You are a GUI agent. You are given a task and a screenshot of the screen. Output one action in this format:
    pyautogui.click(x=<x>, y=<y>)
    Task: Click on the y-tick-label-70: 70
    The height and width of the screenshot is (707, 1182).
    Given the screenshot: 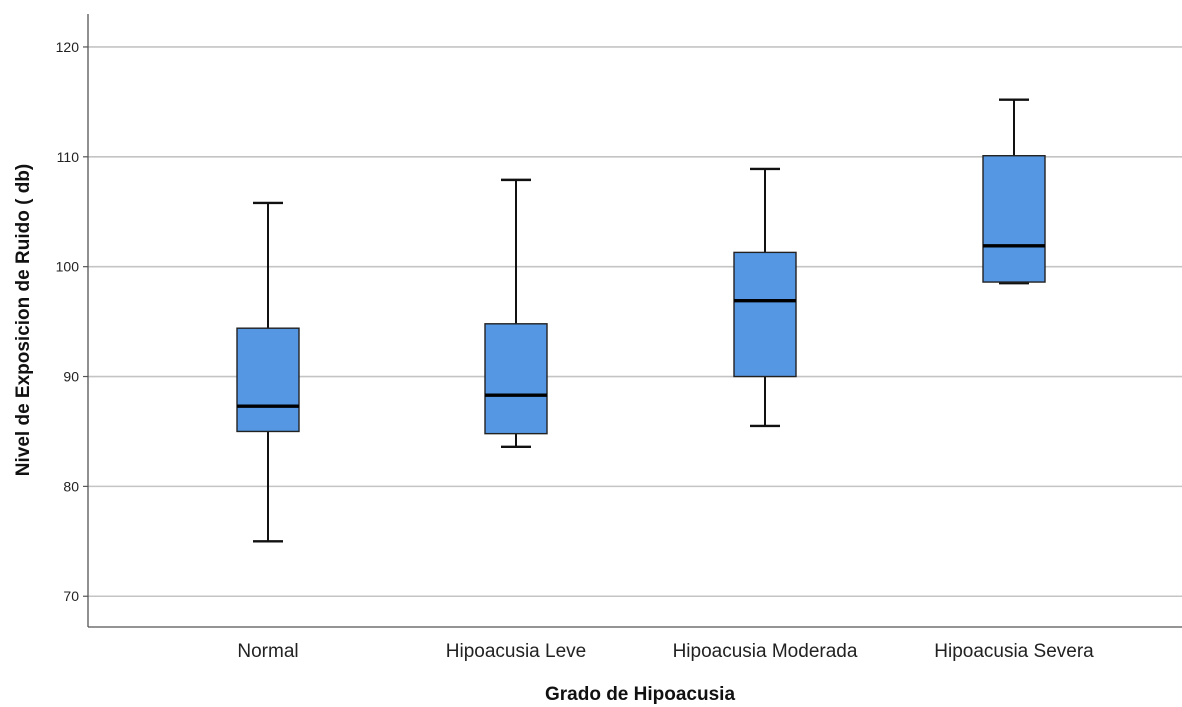 What is the action you would take?
    pyautogui.click(x=71, y=596)
    